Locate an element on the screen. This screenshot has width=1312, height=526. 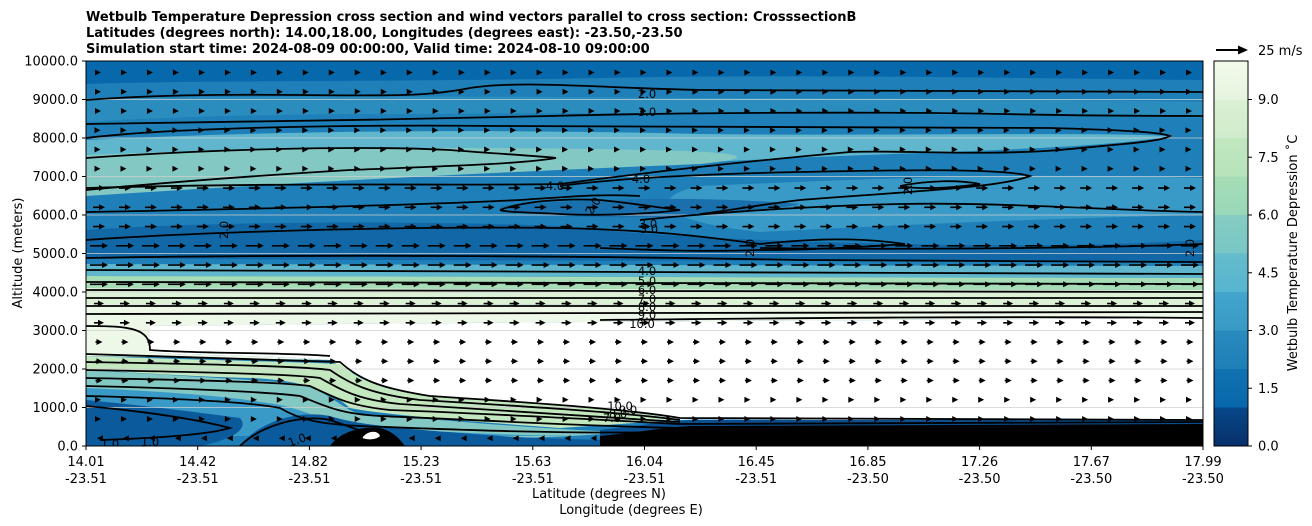
x-tick-label-lat: 14.82 is located at coordinates (309, 462).